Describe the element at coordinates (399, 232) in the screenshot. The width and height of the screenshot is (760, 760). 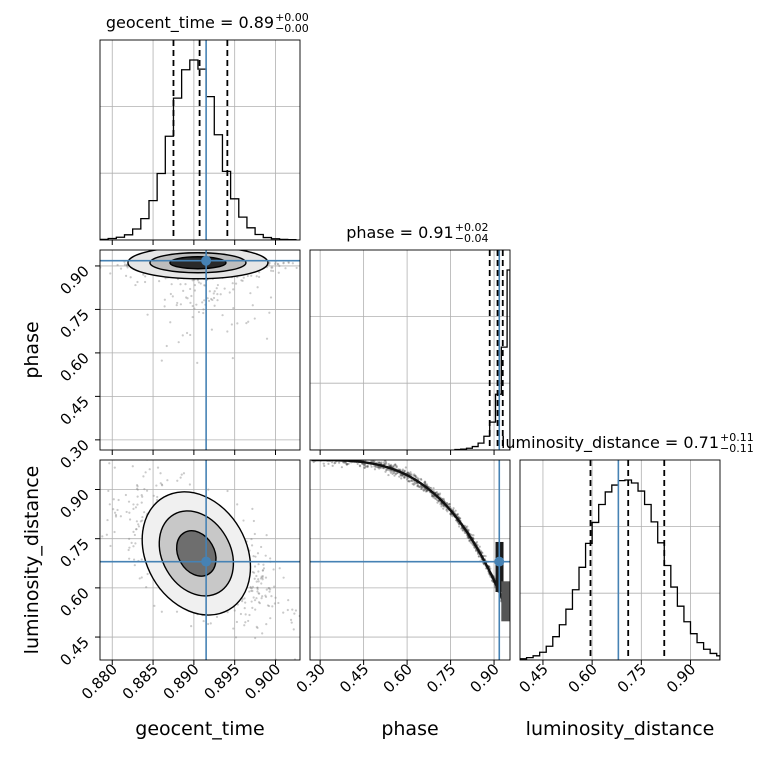
I see `title-phase: phase = 0.91` at that location.